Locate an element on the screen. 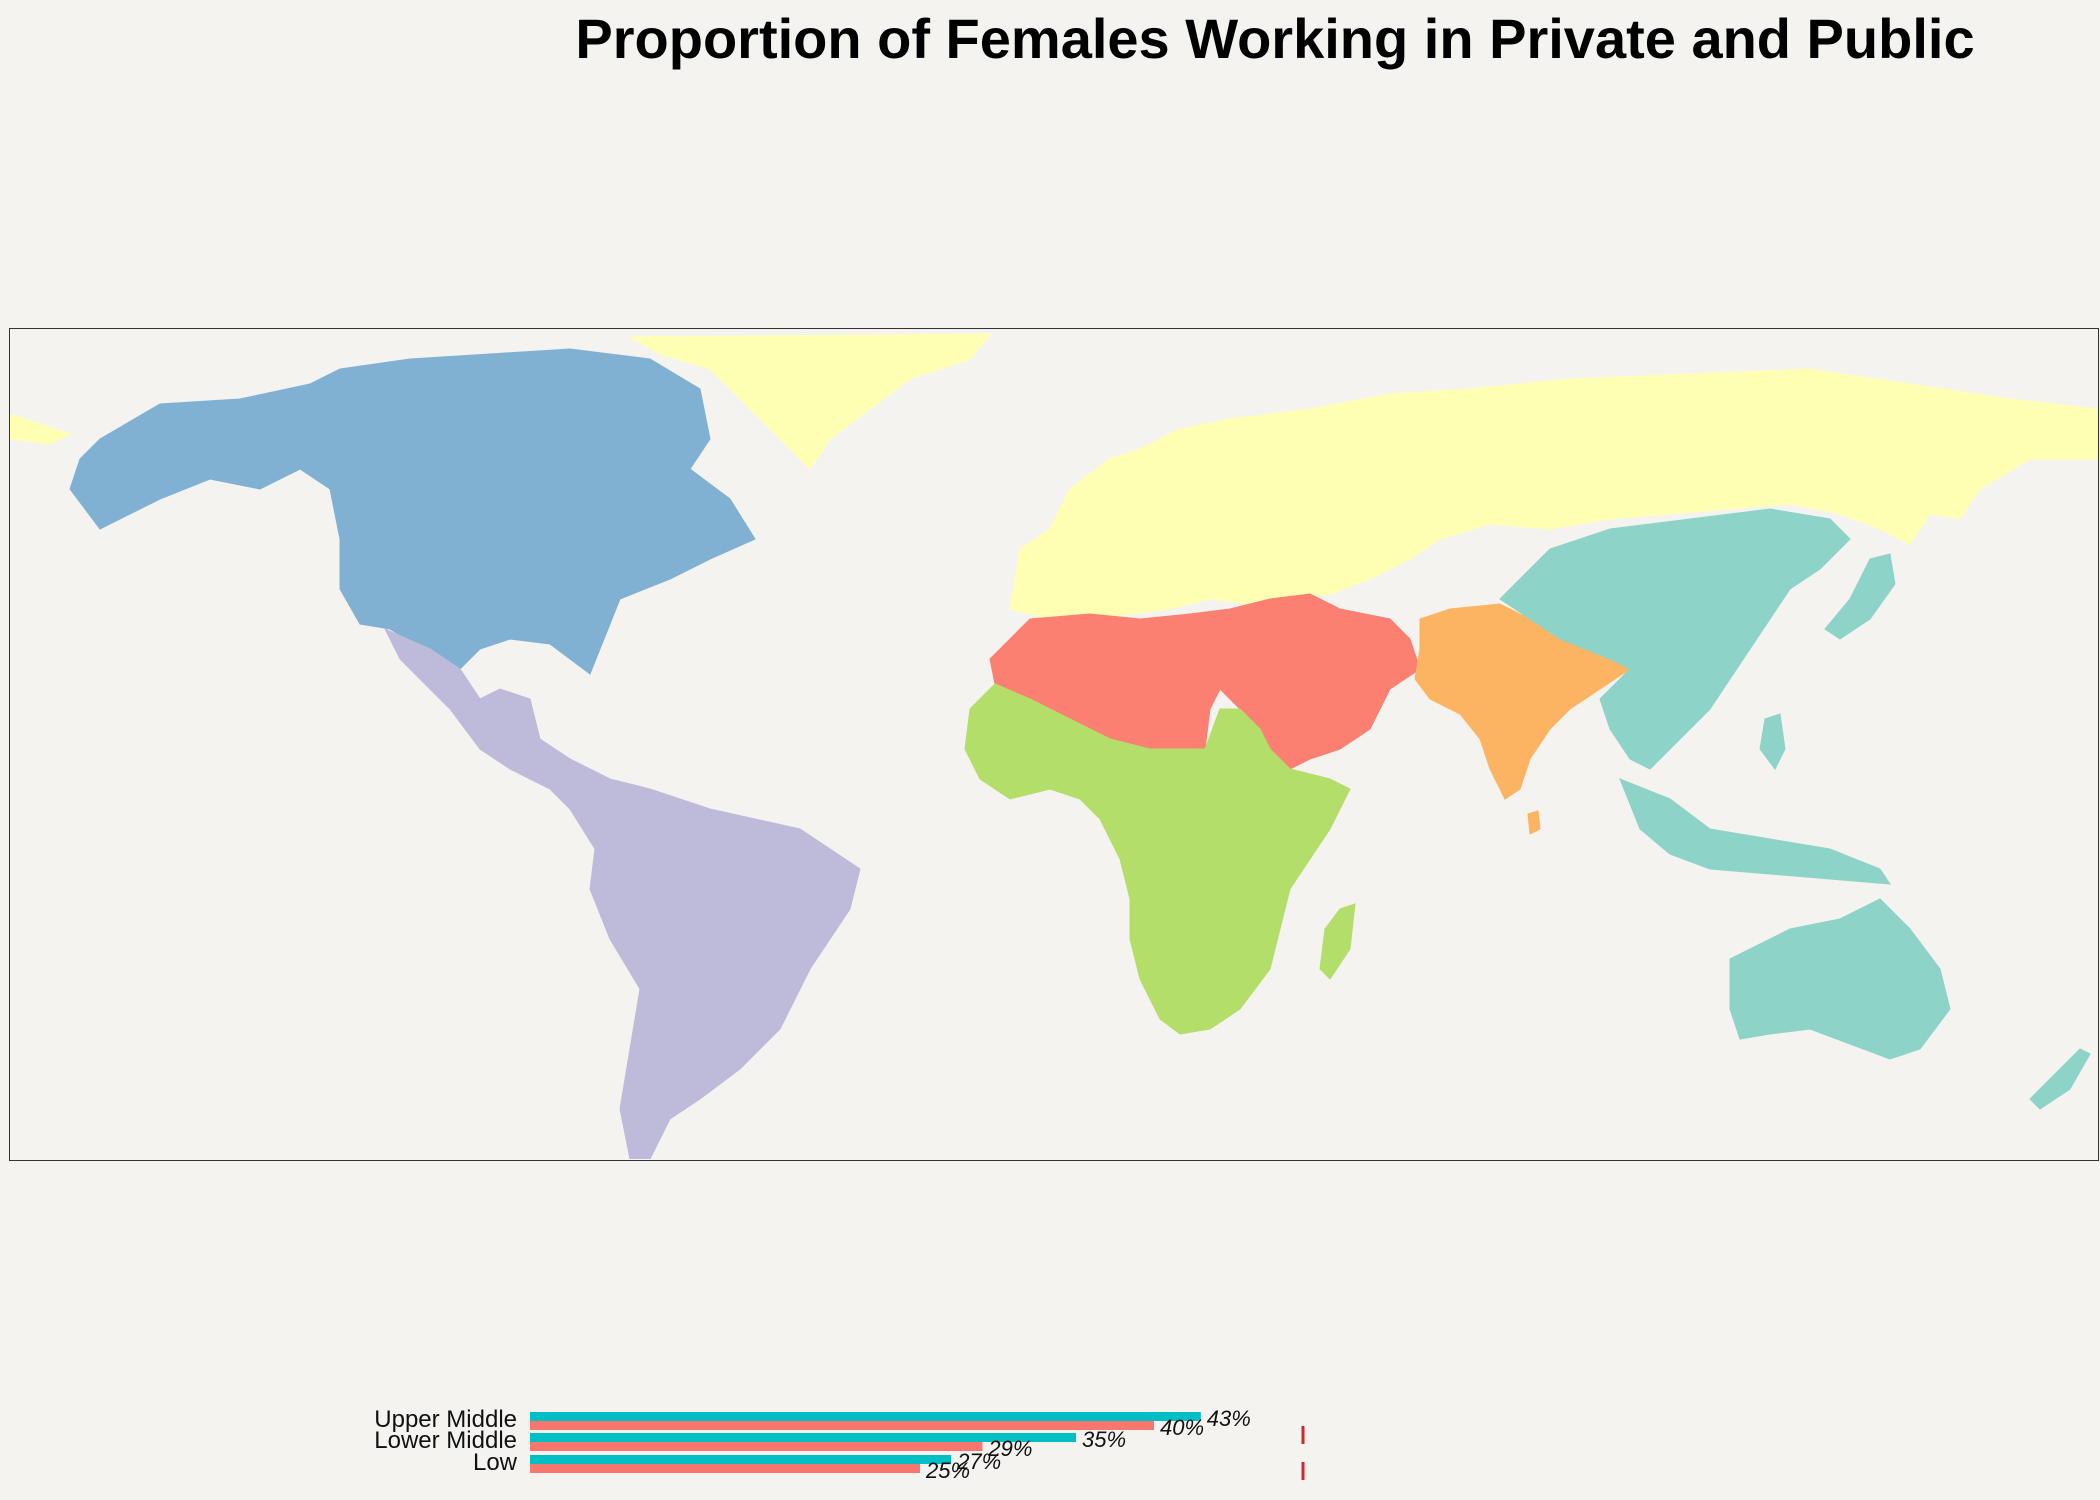  region-sub-saharan-africa is located at coordinates (1157, 859).